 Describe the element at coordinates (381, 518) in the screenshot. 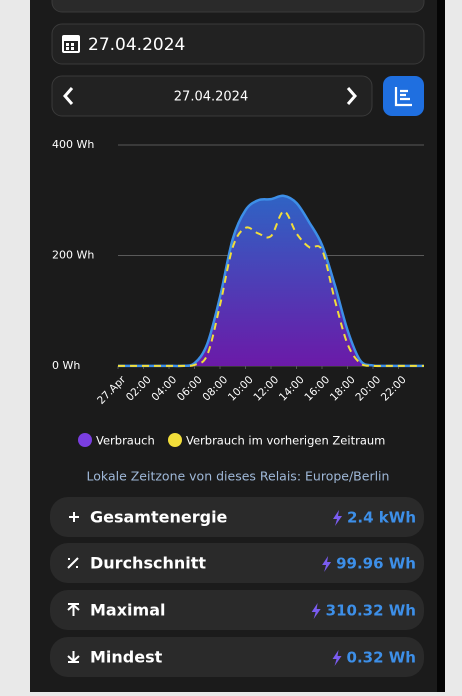

I see `stat-value: 2.4 kWh` at that location.